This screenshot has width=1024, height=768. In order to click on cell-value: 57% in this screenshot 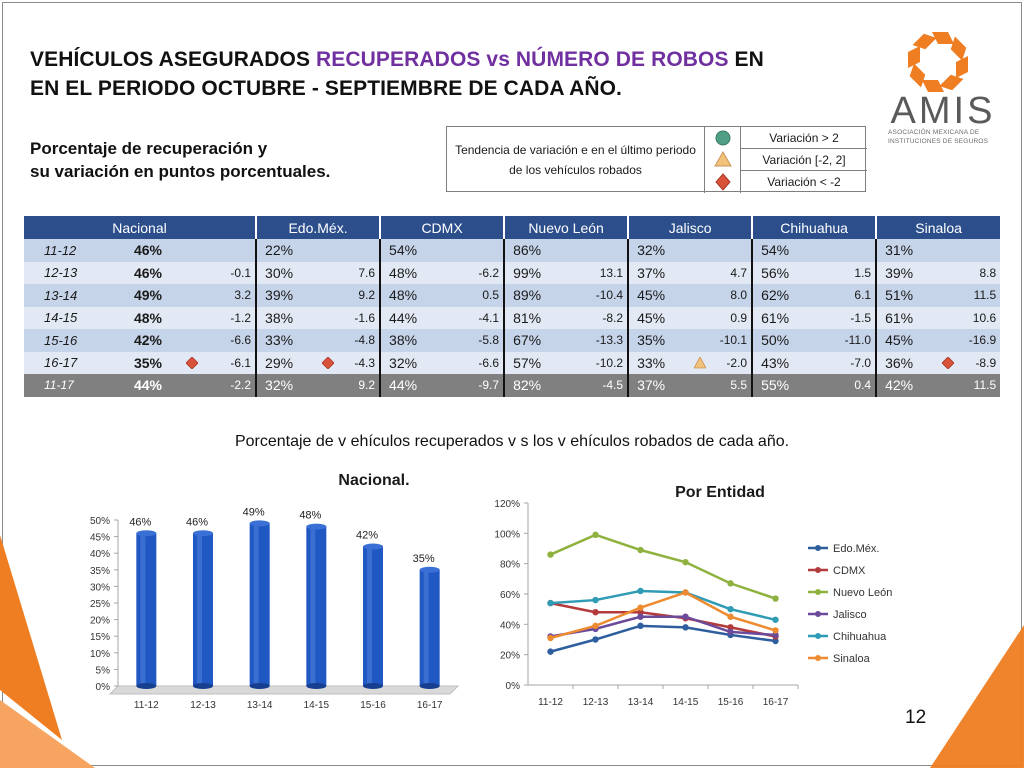, I will do `click(527, 362)`.